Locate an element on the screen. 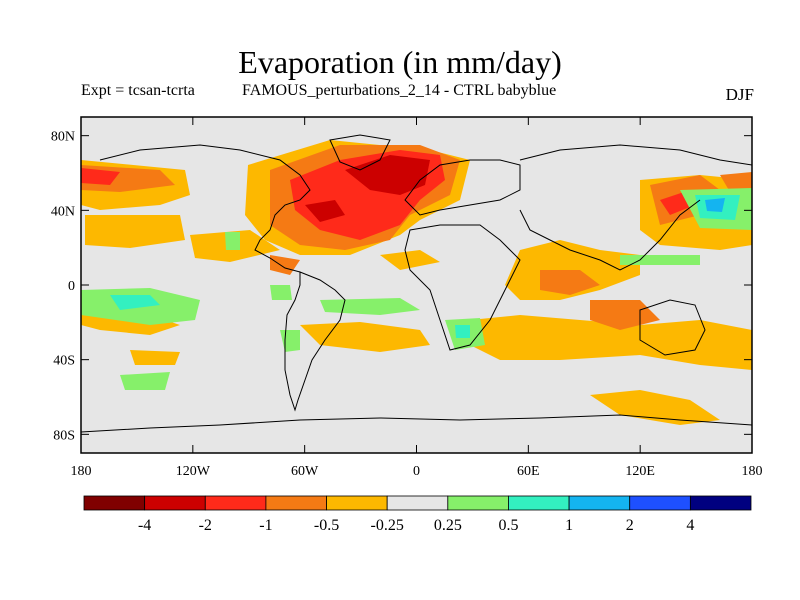 Image resolution: width=800 pixels, height=600 pixels. x-tick-label: 60E is located at coordinates (528, 471).